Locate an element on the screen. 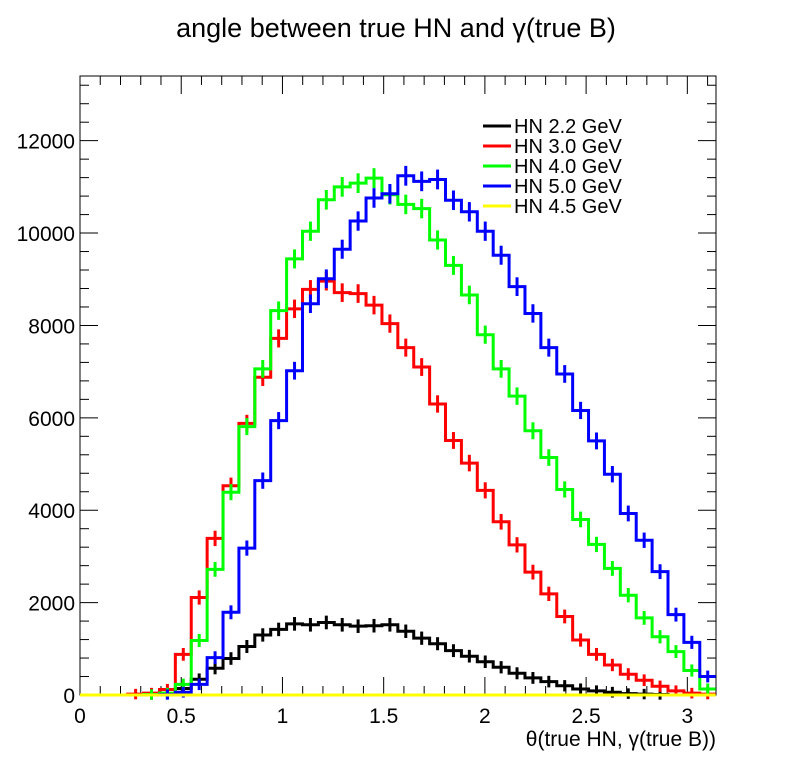 The width and height of the screenshot is (796, 772). legend-entry: HN 5.0 GeV is located at coordinates (568, 187).